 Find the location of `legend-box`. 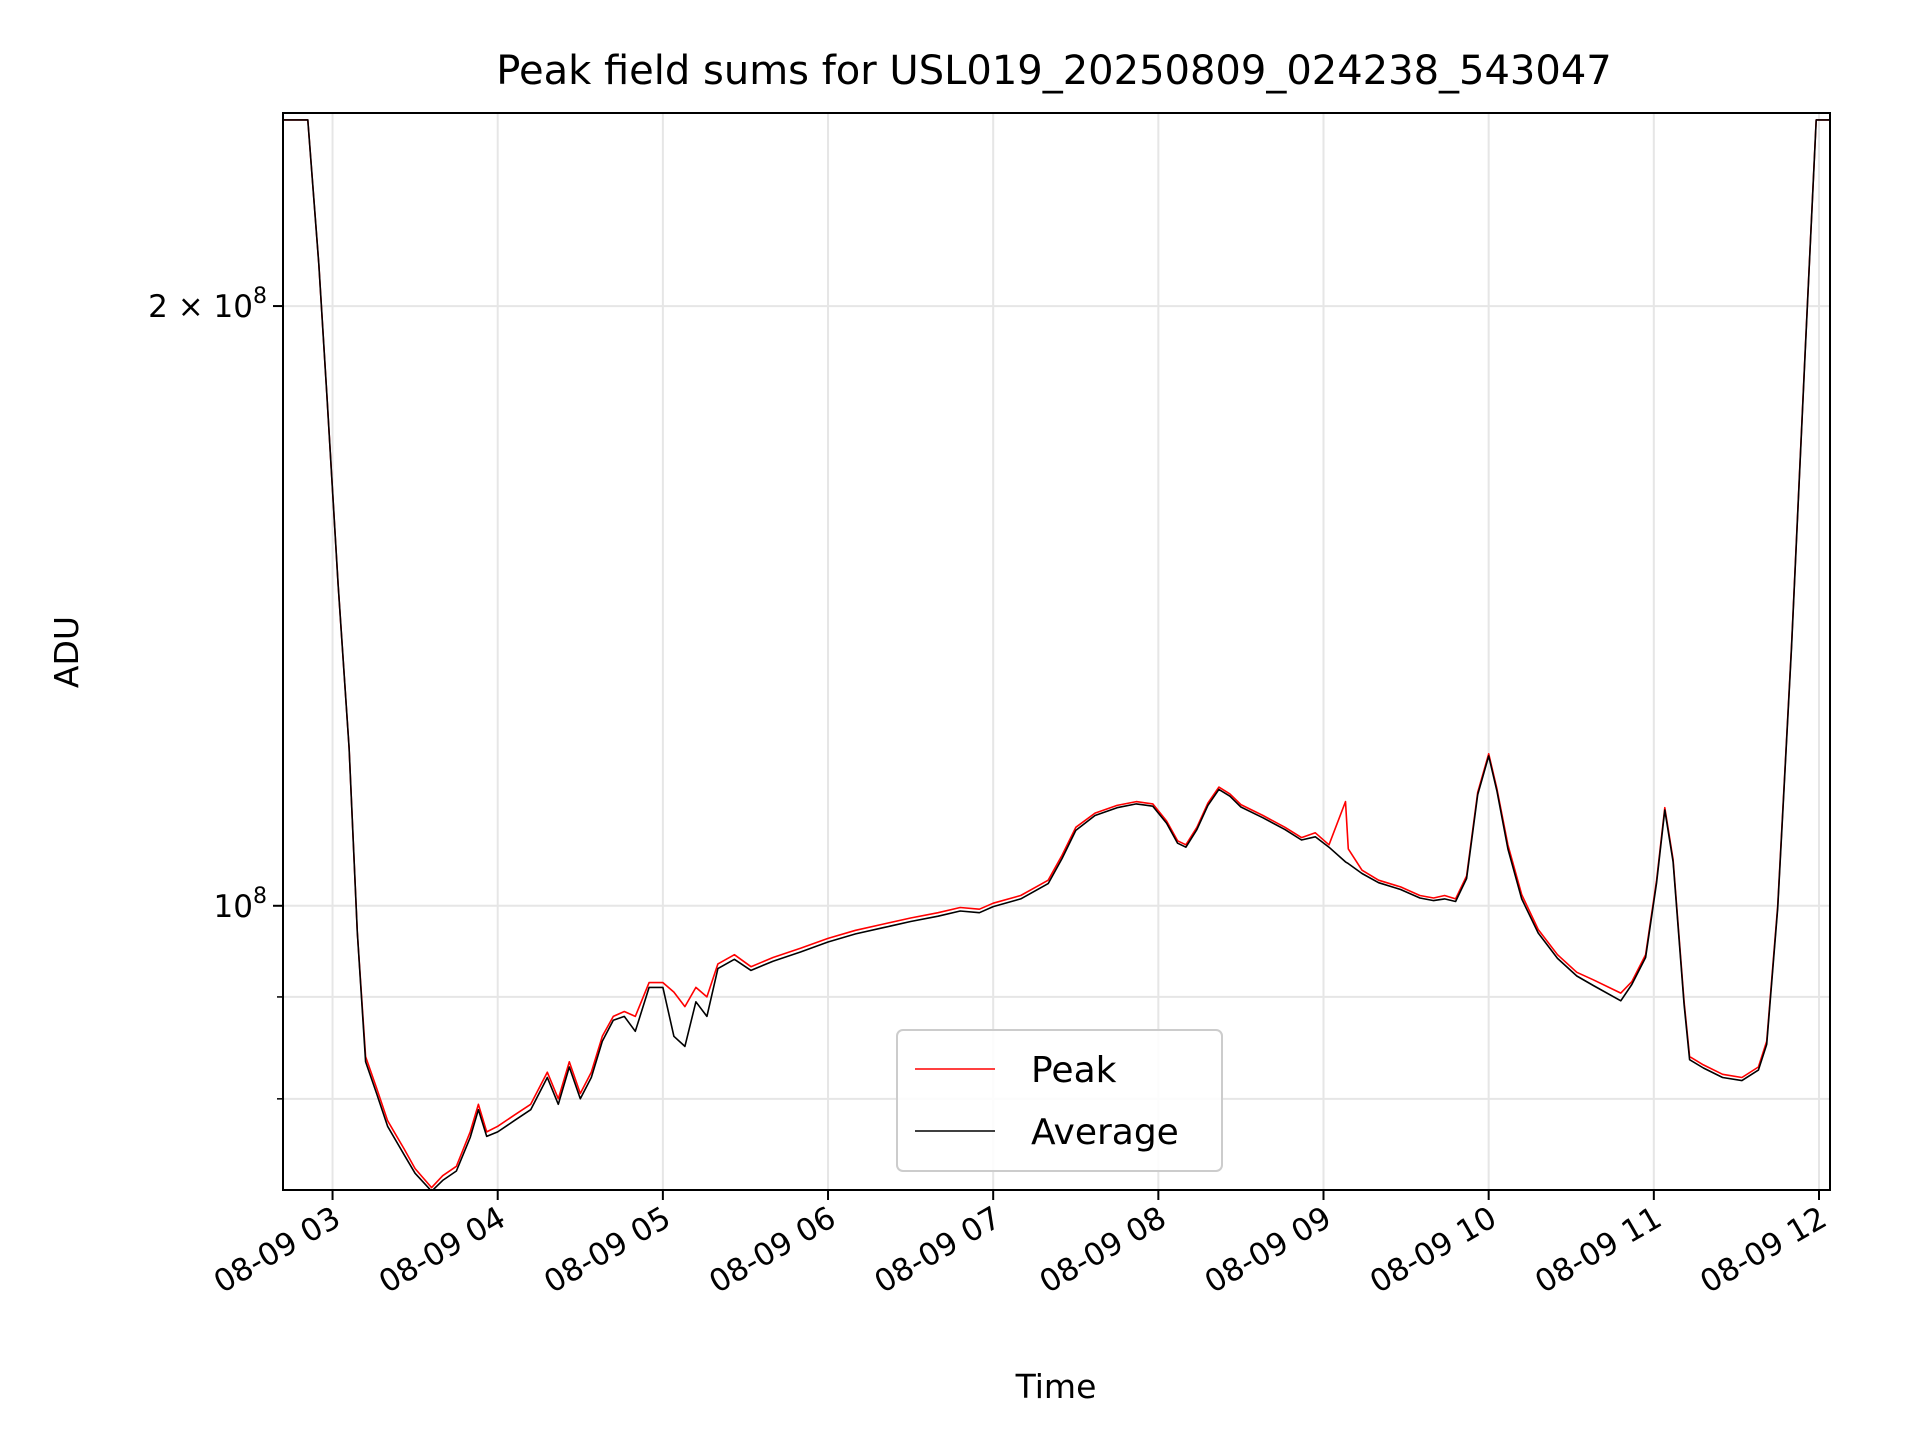

legend-box is located at coordinates (1059, 1100).